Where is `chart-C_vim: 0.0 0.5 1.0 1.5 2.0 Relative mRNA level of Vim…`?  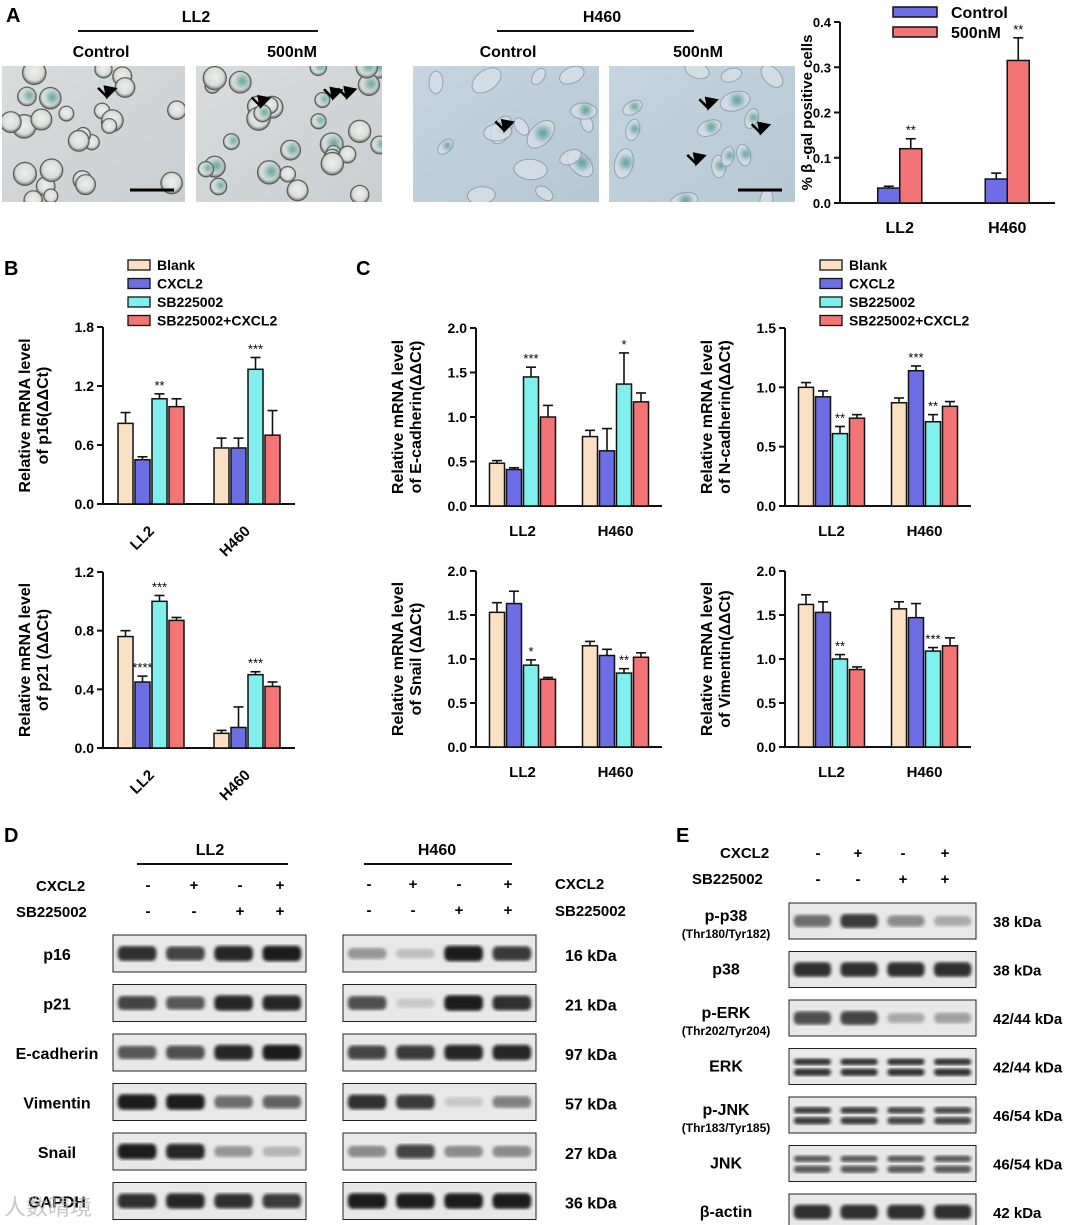
chart-C_vim: 0.0 0.5 1.0 1.5 2.0 Relative mRNA level of Vim… is located at coordinates (835, 672).